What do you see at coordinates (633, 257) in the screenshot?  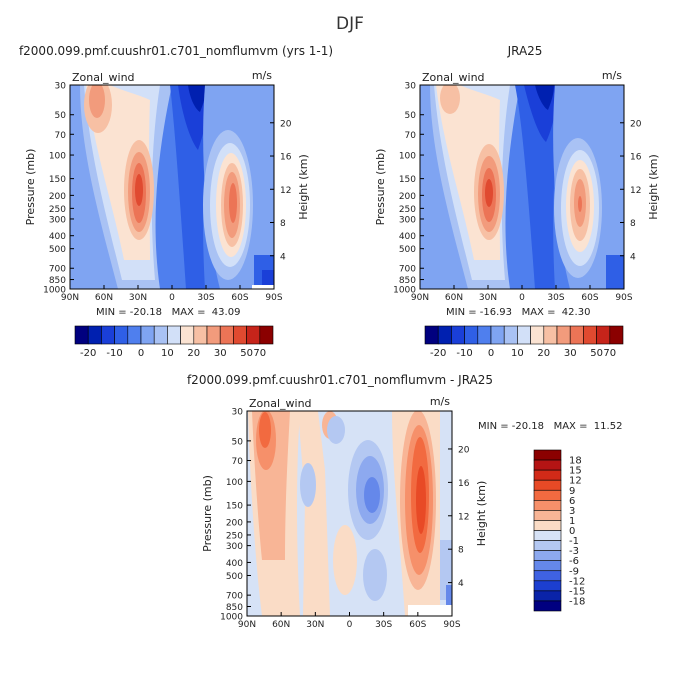 I see `height-tick-label: 4` at bounding box center [633, 257].